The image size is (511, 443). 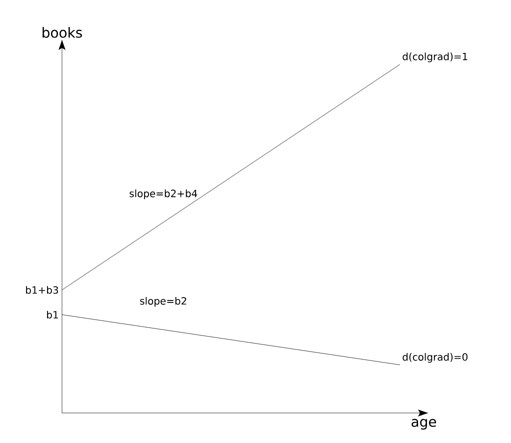 What do you see at coordinates (42, 290) in the screenshot?
I see `annotation: b1+b3` at bounding box center [42, 290].